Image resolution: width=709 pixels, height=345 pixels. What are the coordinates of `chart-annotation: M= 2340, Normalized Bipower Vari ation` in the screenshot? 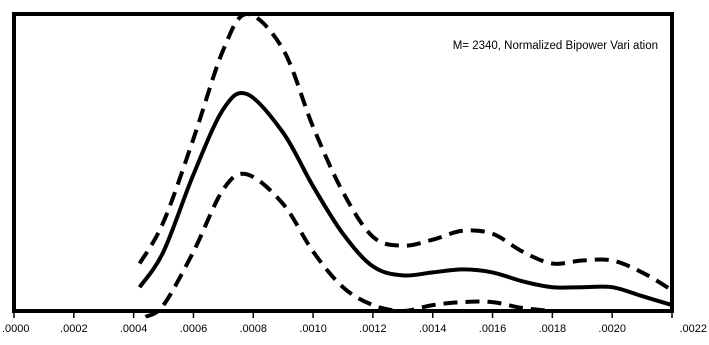 It's located at (555, 46).